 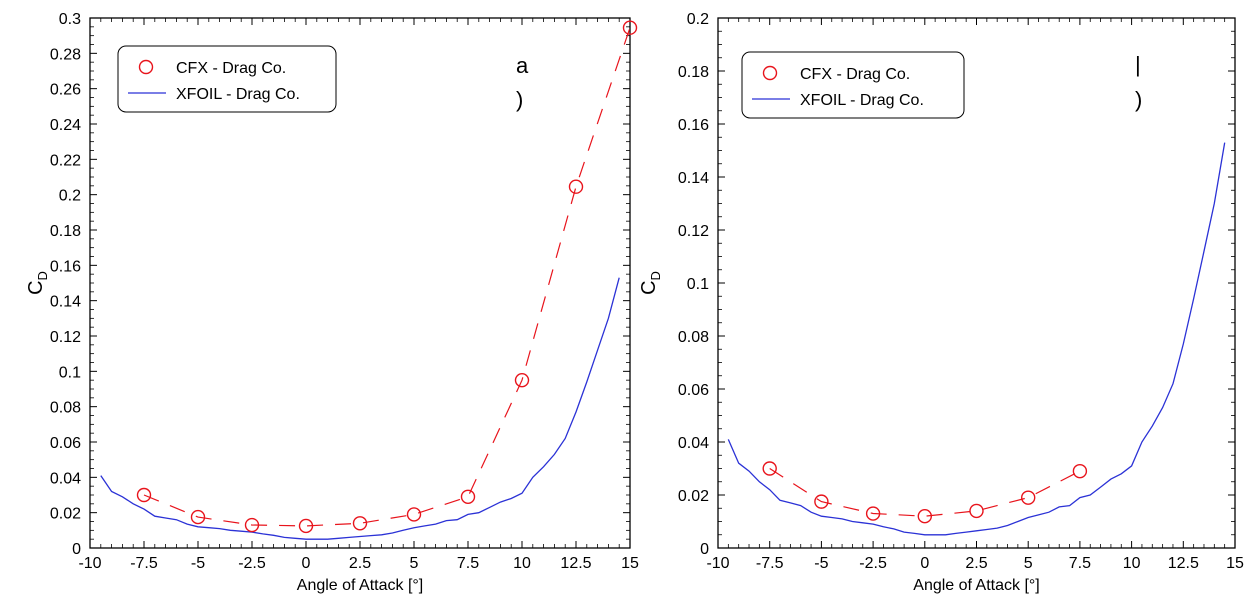 I want to click on panel-mark: |, so click(x=1138, y=64).